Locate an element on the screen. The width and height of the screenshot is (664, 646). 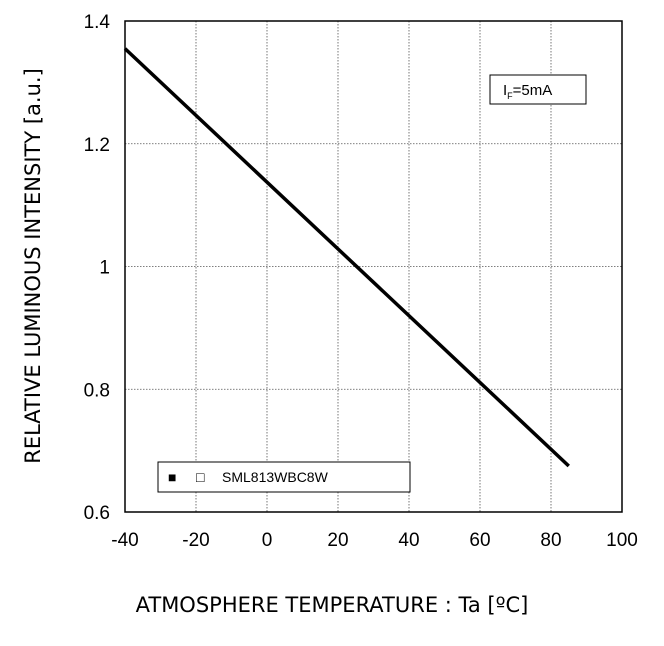
x-tick-label: 60 is located at coordinates (479, 540).